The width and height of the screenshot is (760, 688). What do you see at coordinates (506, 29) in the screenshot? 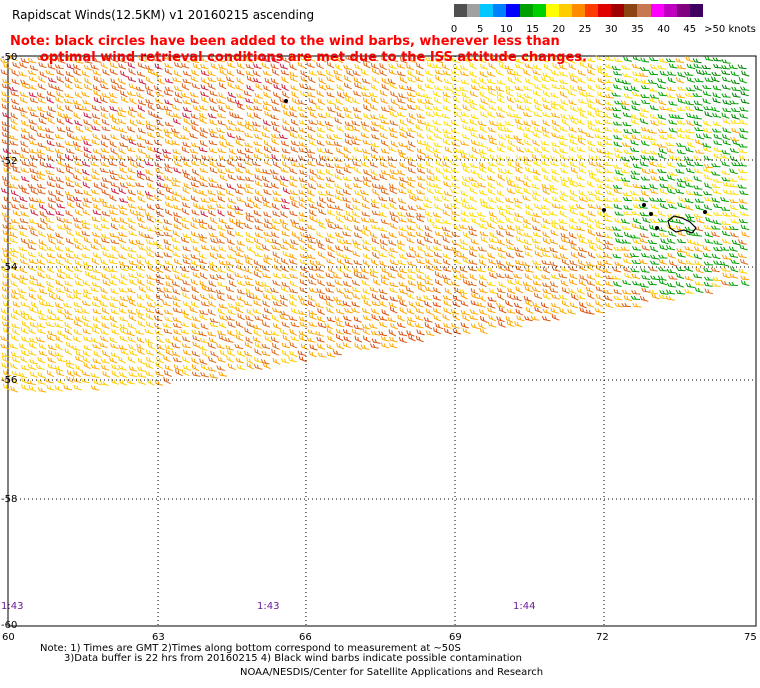
I see `legend-tick-label: 10` at bounding box center [506, 29].